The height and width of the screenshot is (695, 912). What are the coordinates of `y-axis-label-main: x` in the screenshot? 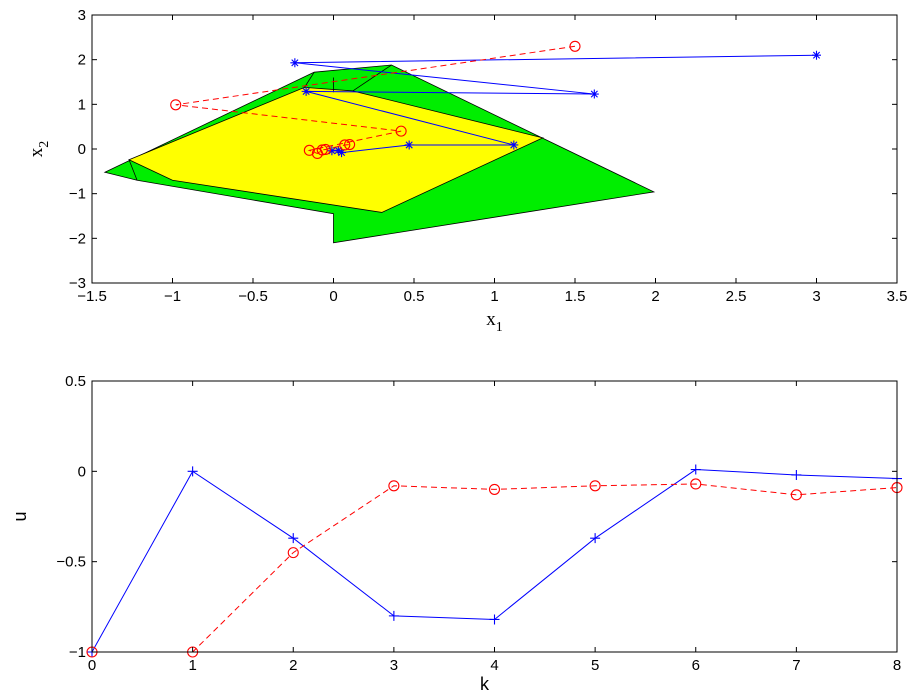 It's located at (36, 152).